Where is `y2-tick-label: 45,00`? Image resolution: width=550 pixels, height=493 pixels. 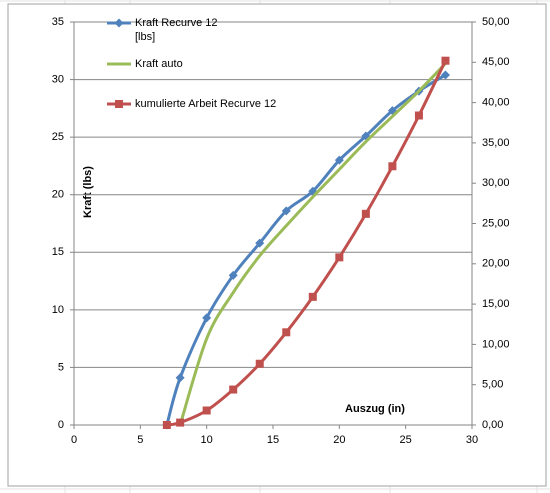 y2-tick-label: 45,00 is located at coordinates (496, 62).